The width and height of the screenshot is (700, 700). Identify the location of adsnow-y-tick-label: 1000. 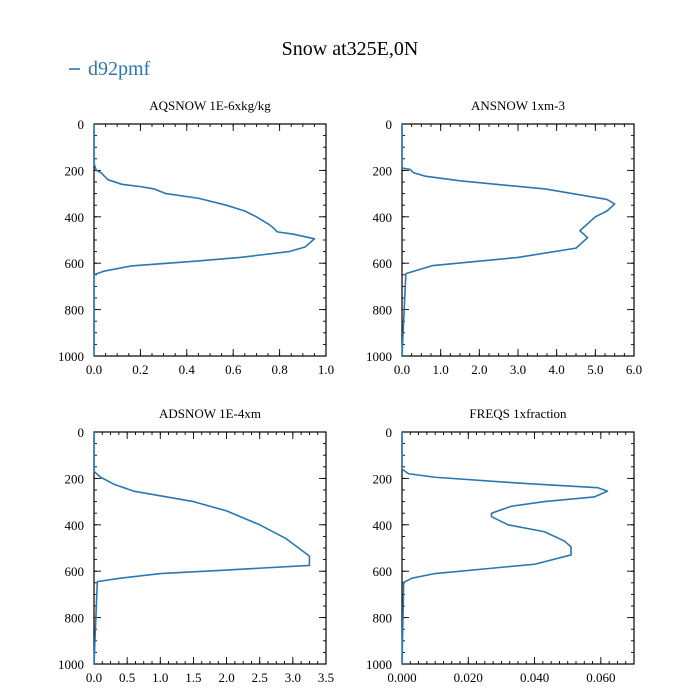
(71, 664).